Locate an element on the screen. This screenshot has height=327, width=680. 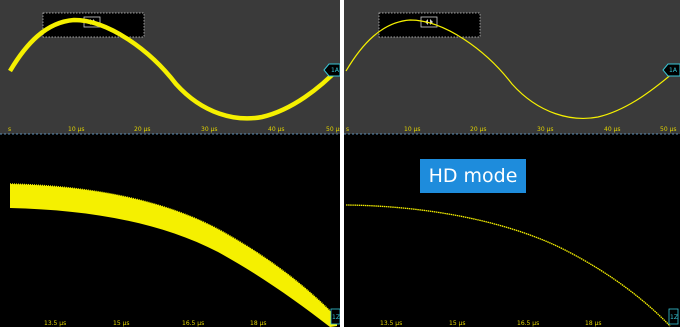
right-channel-marker: 1A is located at coordinates (673, 70).